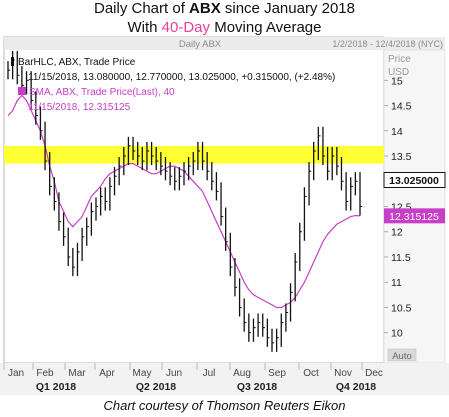 This screenshot has height=417, width=449. I want to click on month-label: Oct, so click(311, 373).